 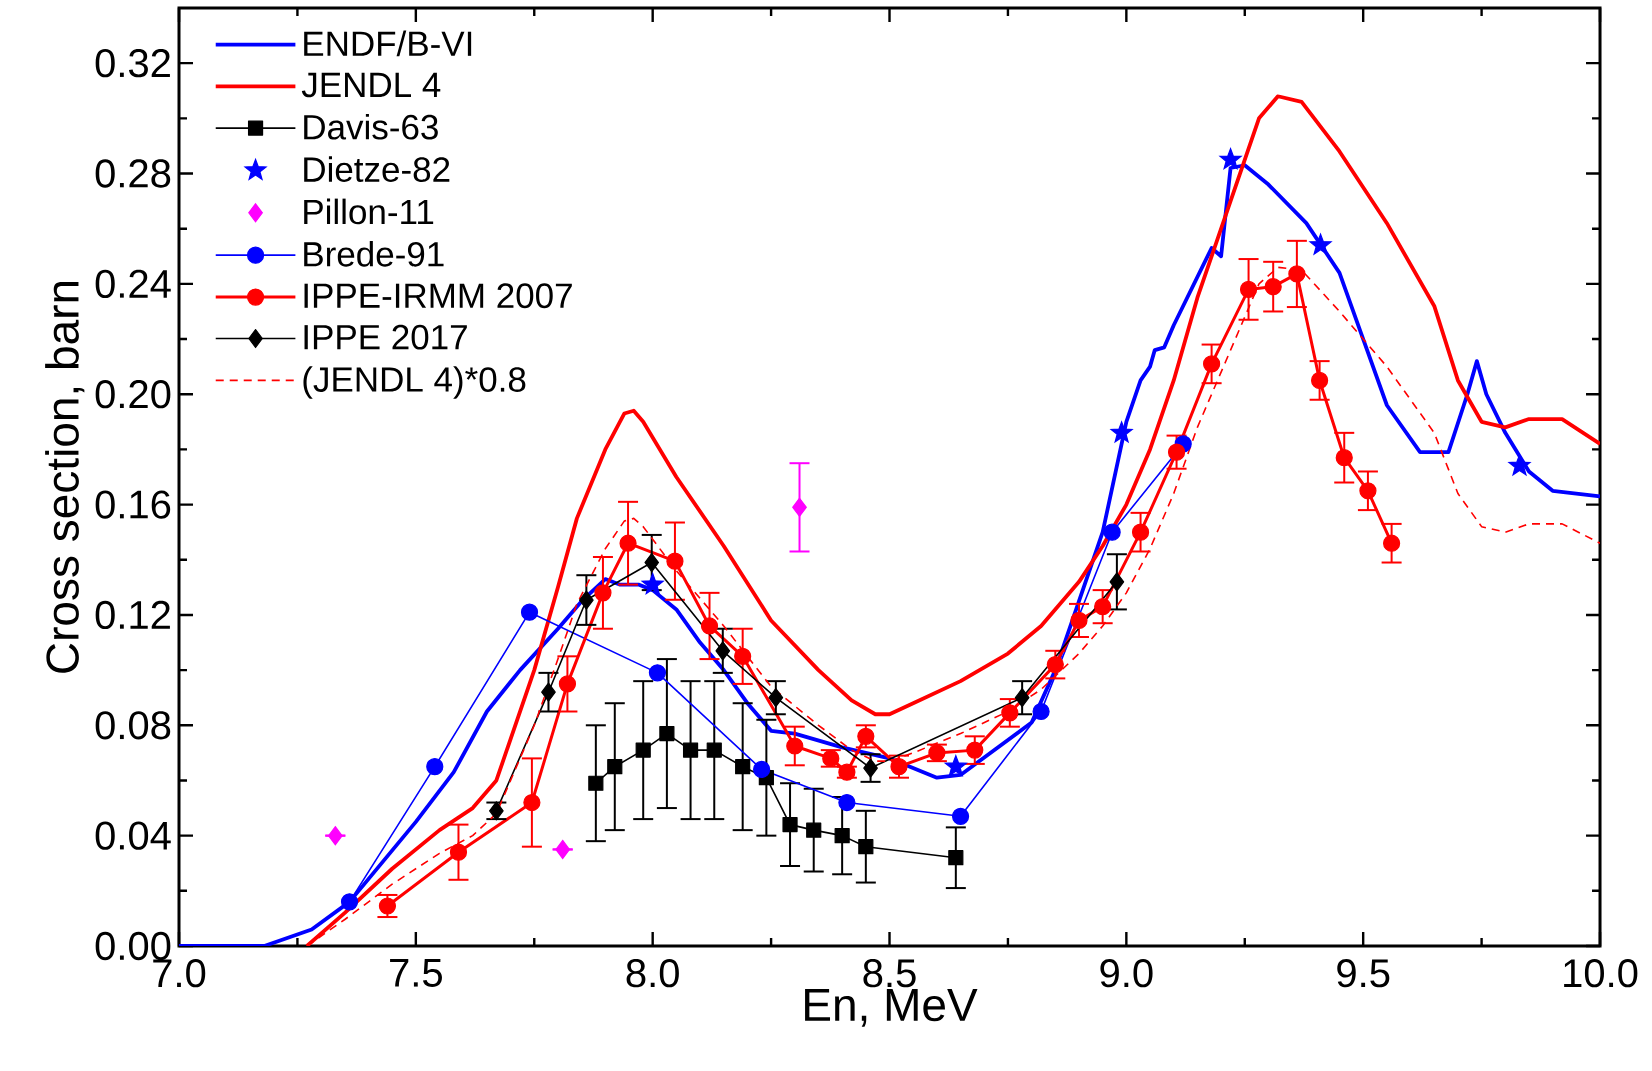 I want to click on x-tick-label: 7.5, so click(x=416, y=973).